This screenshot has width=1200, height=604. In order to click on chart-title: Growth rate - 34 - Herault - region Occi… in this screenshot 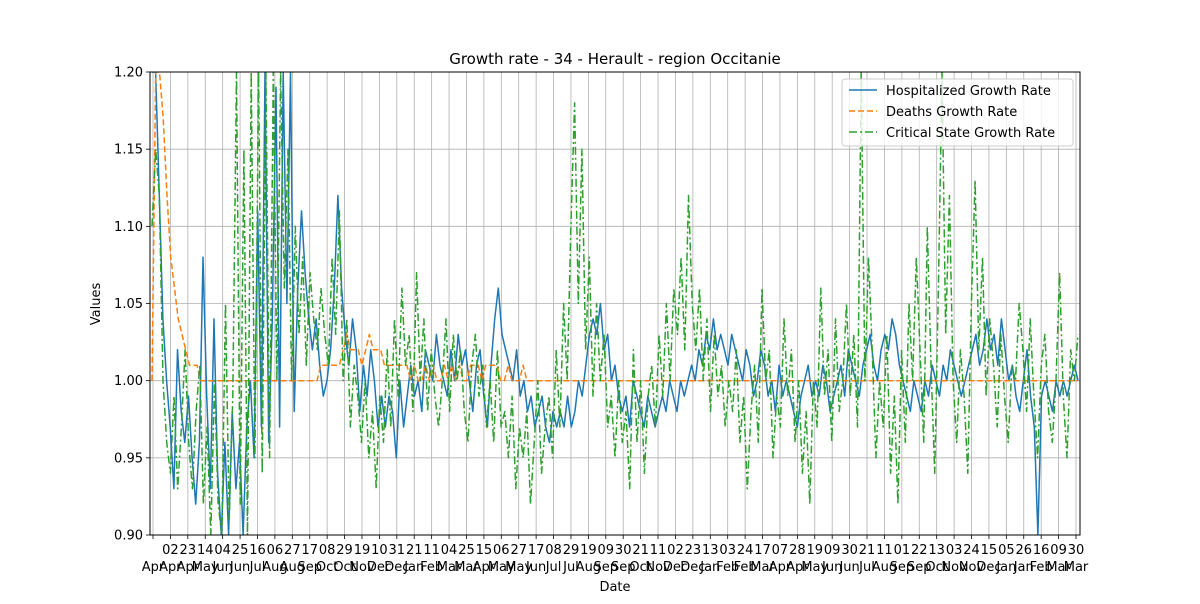, I will do `click(615, 59)`.